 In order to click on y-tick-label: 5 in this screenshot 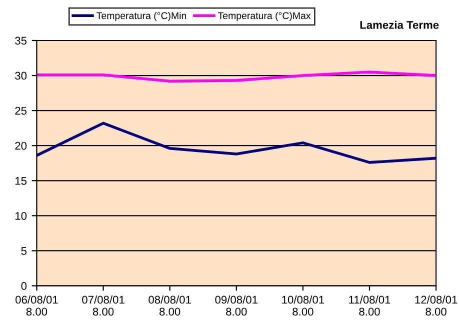, I will do `click(24, 251)`.